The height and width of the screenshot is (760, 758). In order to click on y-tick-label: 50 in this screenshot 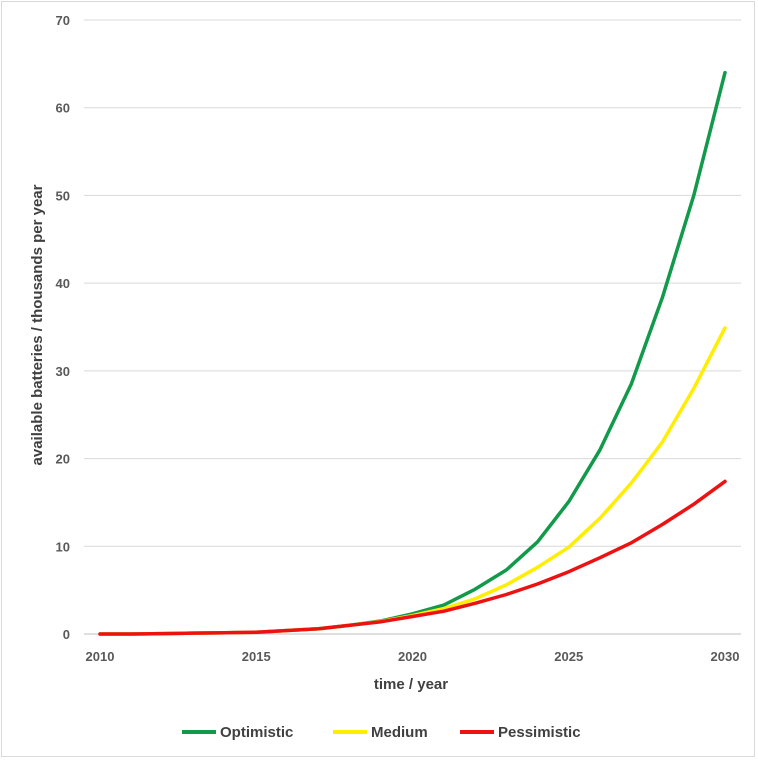, I will do `click(63, 195)`.